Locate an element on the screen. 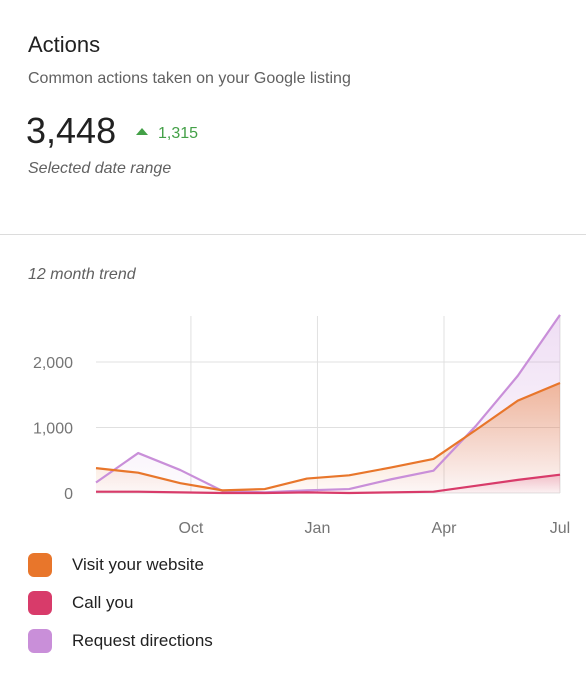 The height and width of the screenshot is (682, 586). series-line-visit is located at coordinates (328, 436).